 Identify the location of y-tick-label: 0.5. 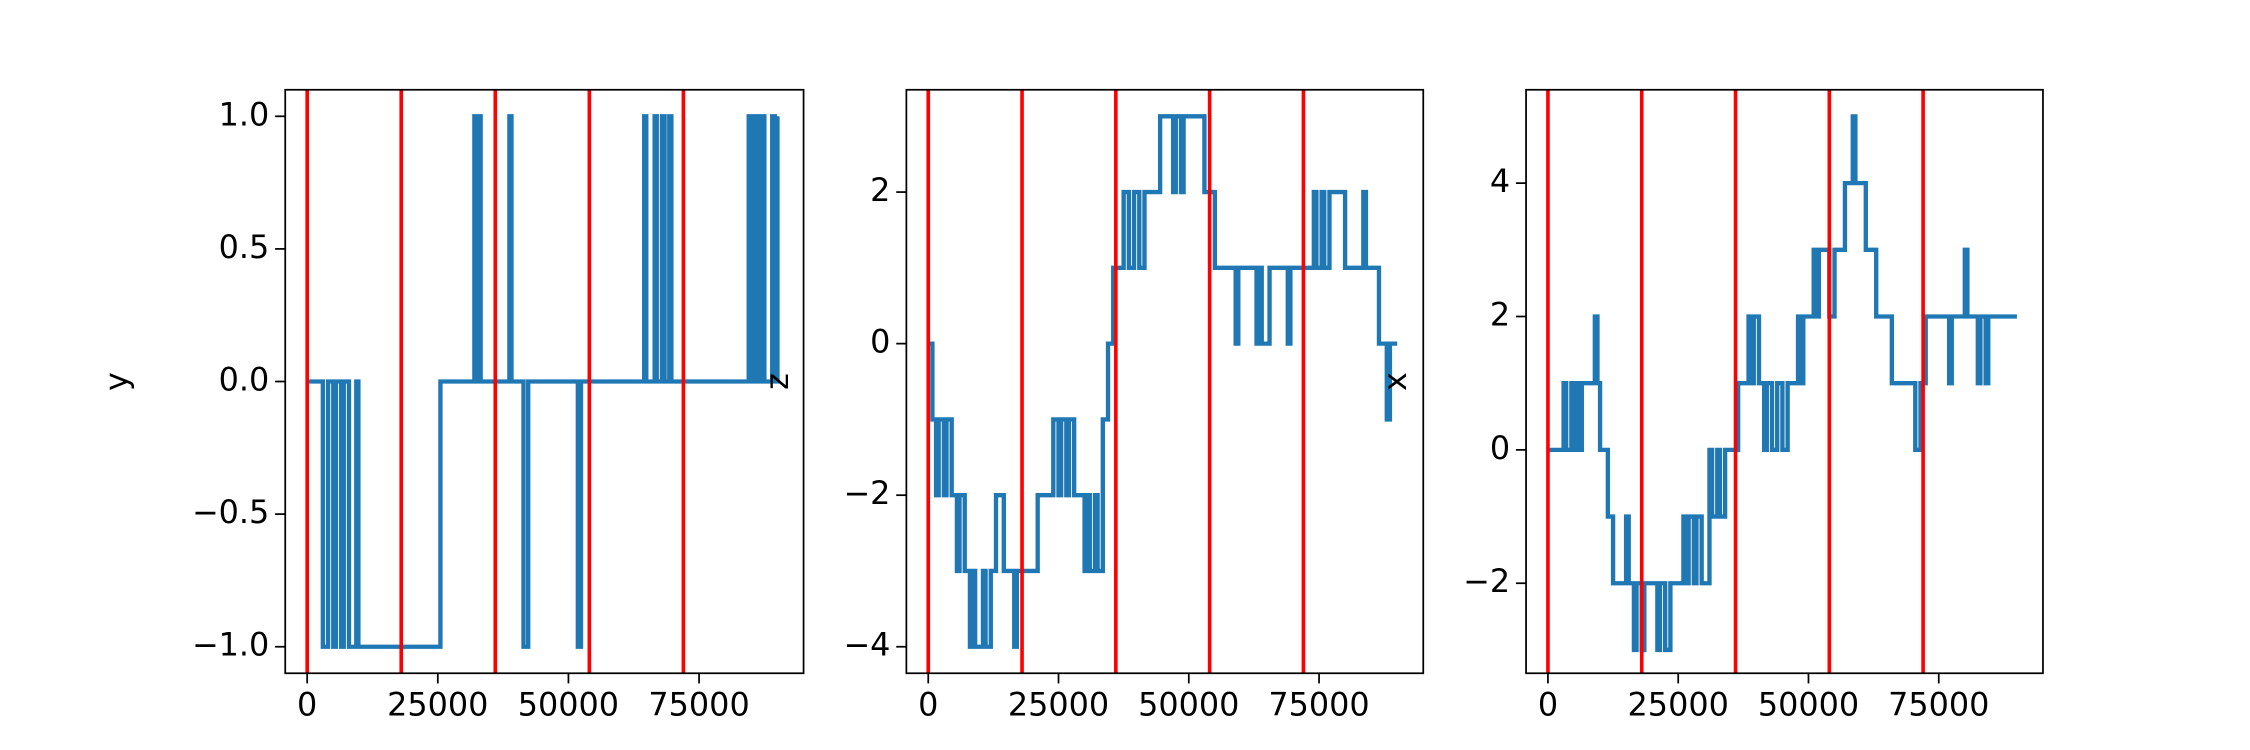
(244, 247).